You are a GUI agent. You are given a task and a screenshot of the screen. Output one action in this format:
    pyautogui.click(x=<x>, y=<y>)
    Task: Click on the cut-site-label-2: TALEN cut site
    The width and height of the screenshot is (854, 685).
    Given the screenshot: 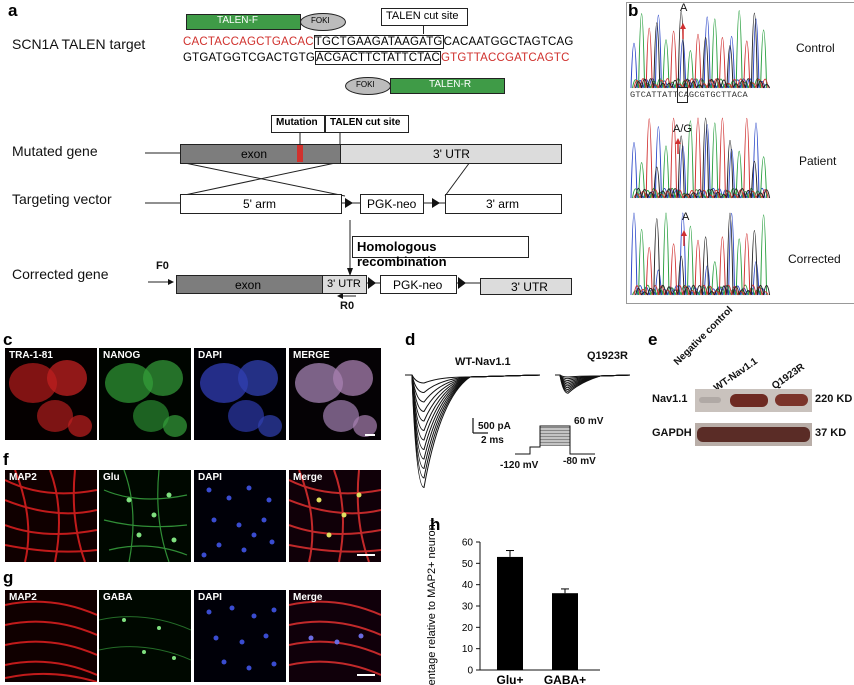 What is the action you would take?
    pyautogui.click(x=365, y=122)
    